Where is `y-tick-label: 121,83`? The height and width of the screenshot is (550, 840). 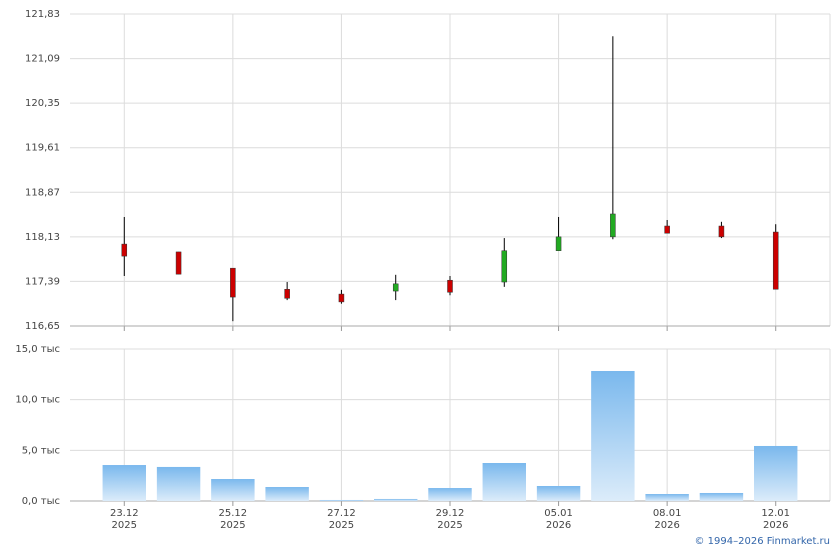 y-tick-label: 121,83 is located at coordinates (42, 14).